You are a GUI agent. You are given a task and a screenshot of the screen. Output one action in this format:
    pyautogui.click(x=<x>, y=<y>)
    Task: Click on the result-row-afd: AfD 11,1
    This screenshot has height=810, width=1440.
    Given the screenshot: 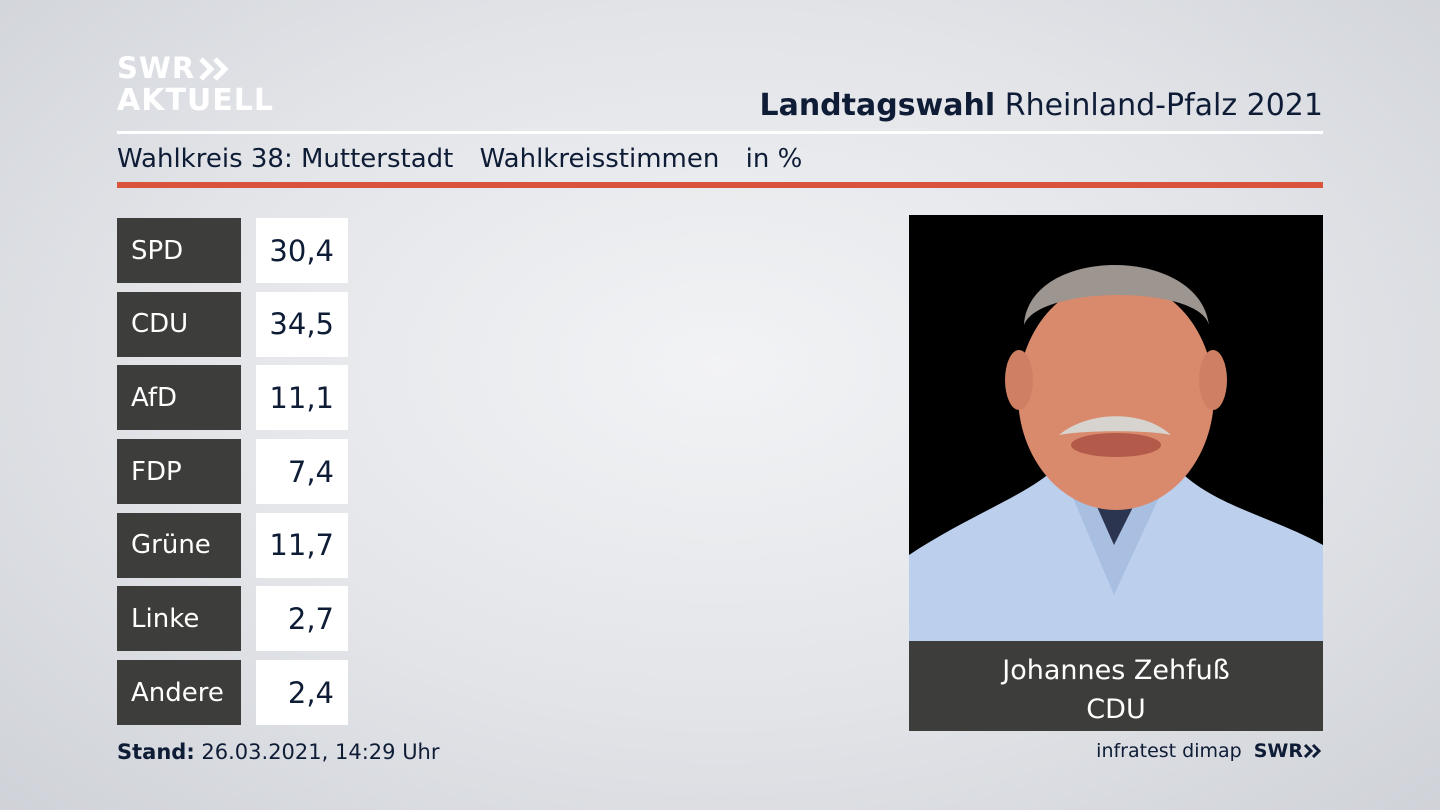 What is the action you would take?
    pyautogui.click(x=232, y=398)
    